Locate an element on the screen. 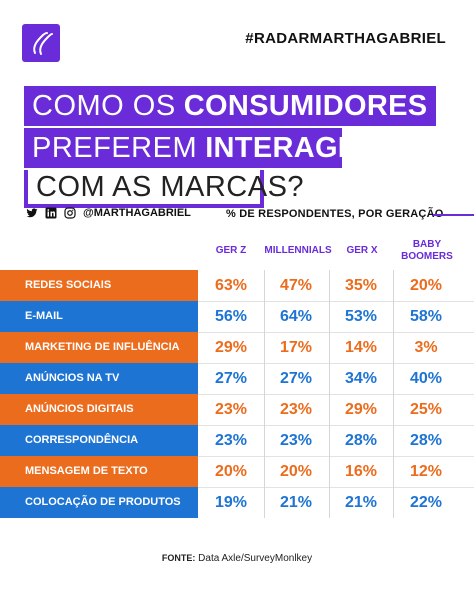  header-baby-boomers: BABY BOOMERS is located at coordinates (427, 250).